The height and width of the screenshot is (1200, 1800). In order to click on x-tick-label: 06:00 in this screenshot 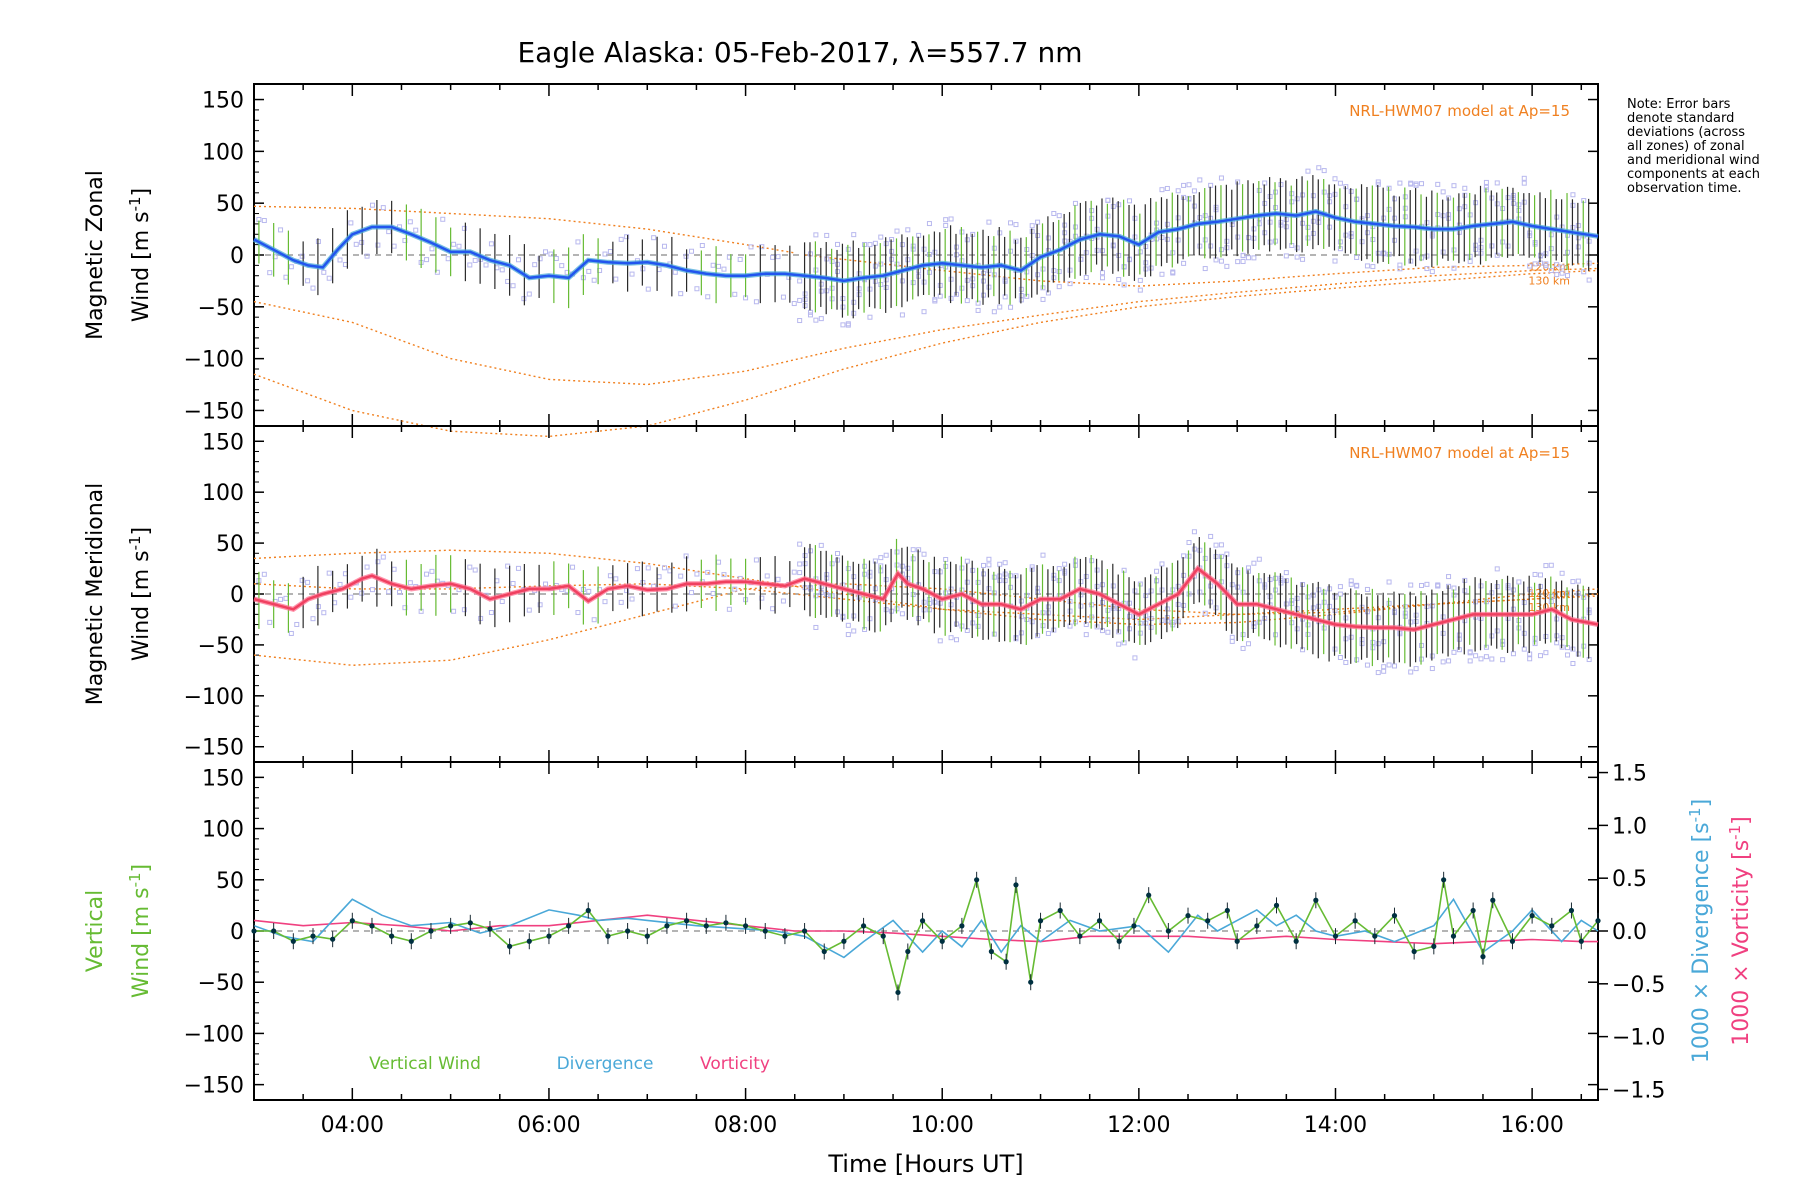, I will do `click(548, 1125)`.